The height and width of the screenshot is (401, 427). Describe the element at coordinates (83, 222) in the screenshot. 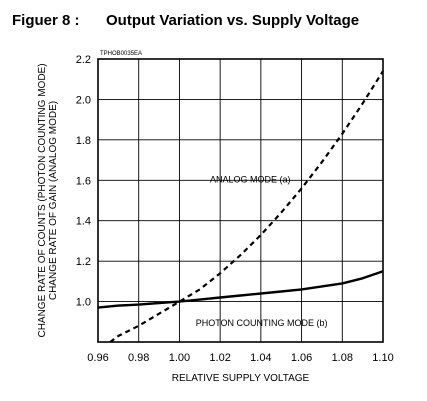

I see `y-tick-label: 1.4` at that location.